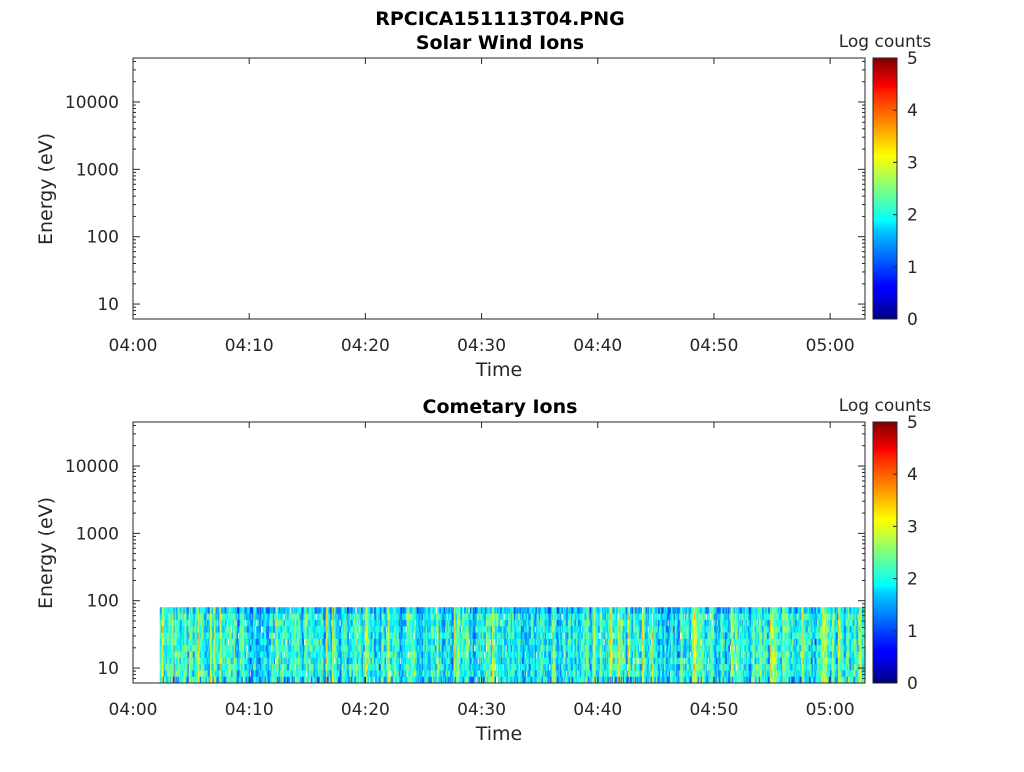 The width and height of the screenshot is (1024, 772). I want to click on cometary-spectrogram, so click(512, 645).